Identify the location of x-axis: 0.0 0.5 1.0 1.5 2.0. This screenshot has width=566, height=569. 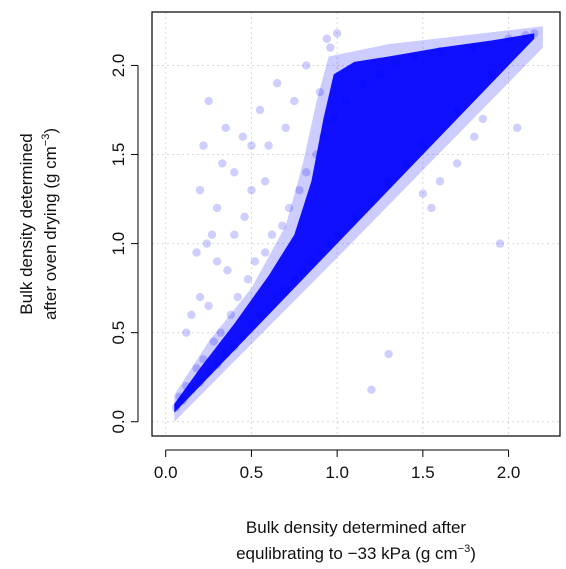
(337, 465).